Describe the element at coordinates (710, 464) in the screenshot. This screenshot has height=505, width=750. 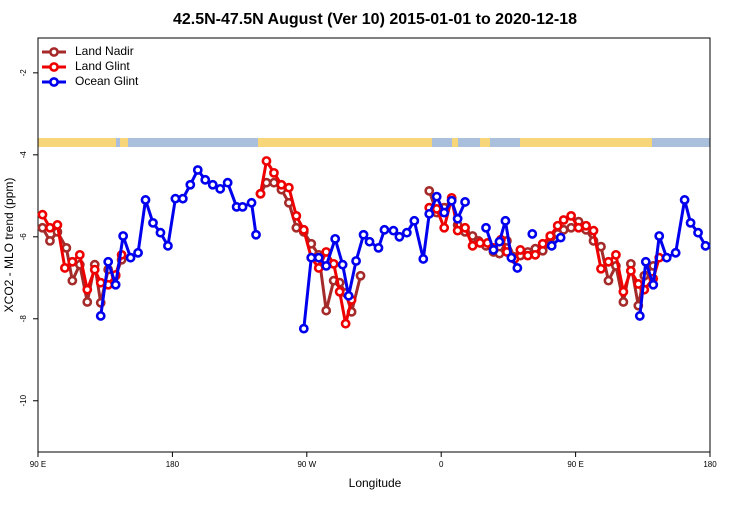
I see `x-tick-label: 180` at that location.